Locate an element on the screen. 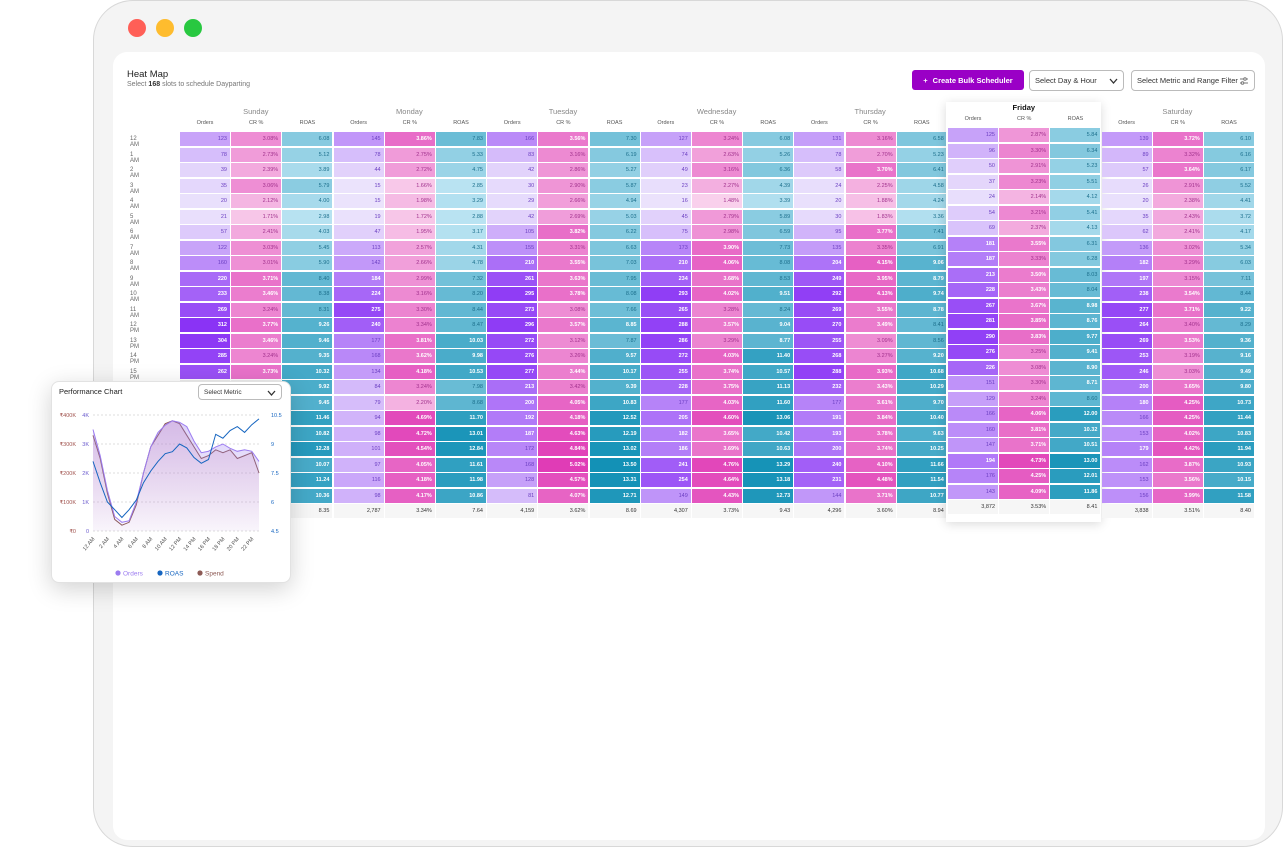  heat-cell: 6.63 is located at coordinates (614, 247).